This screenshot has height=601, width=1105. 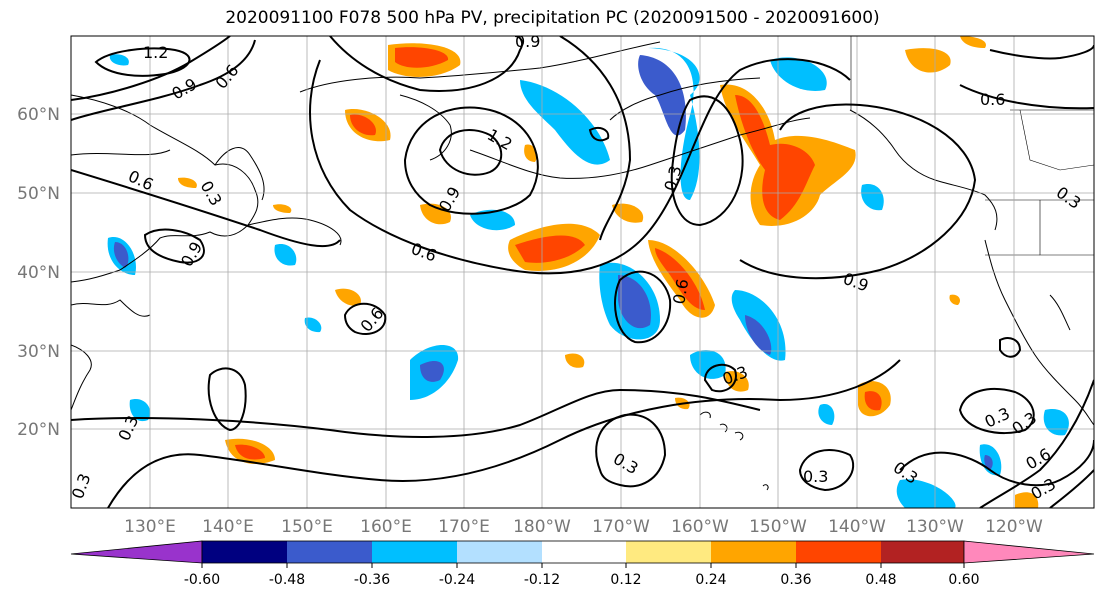 I want to click on colorbar-ticks, so click(x=583, y=565).